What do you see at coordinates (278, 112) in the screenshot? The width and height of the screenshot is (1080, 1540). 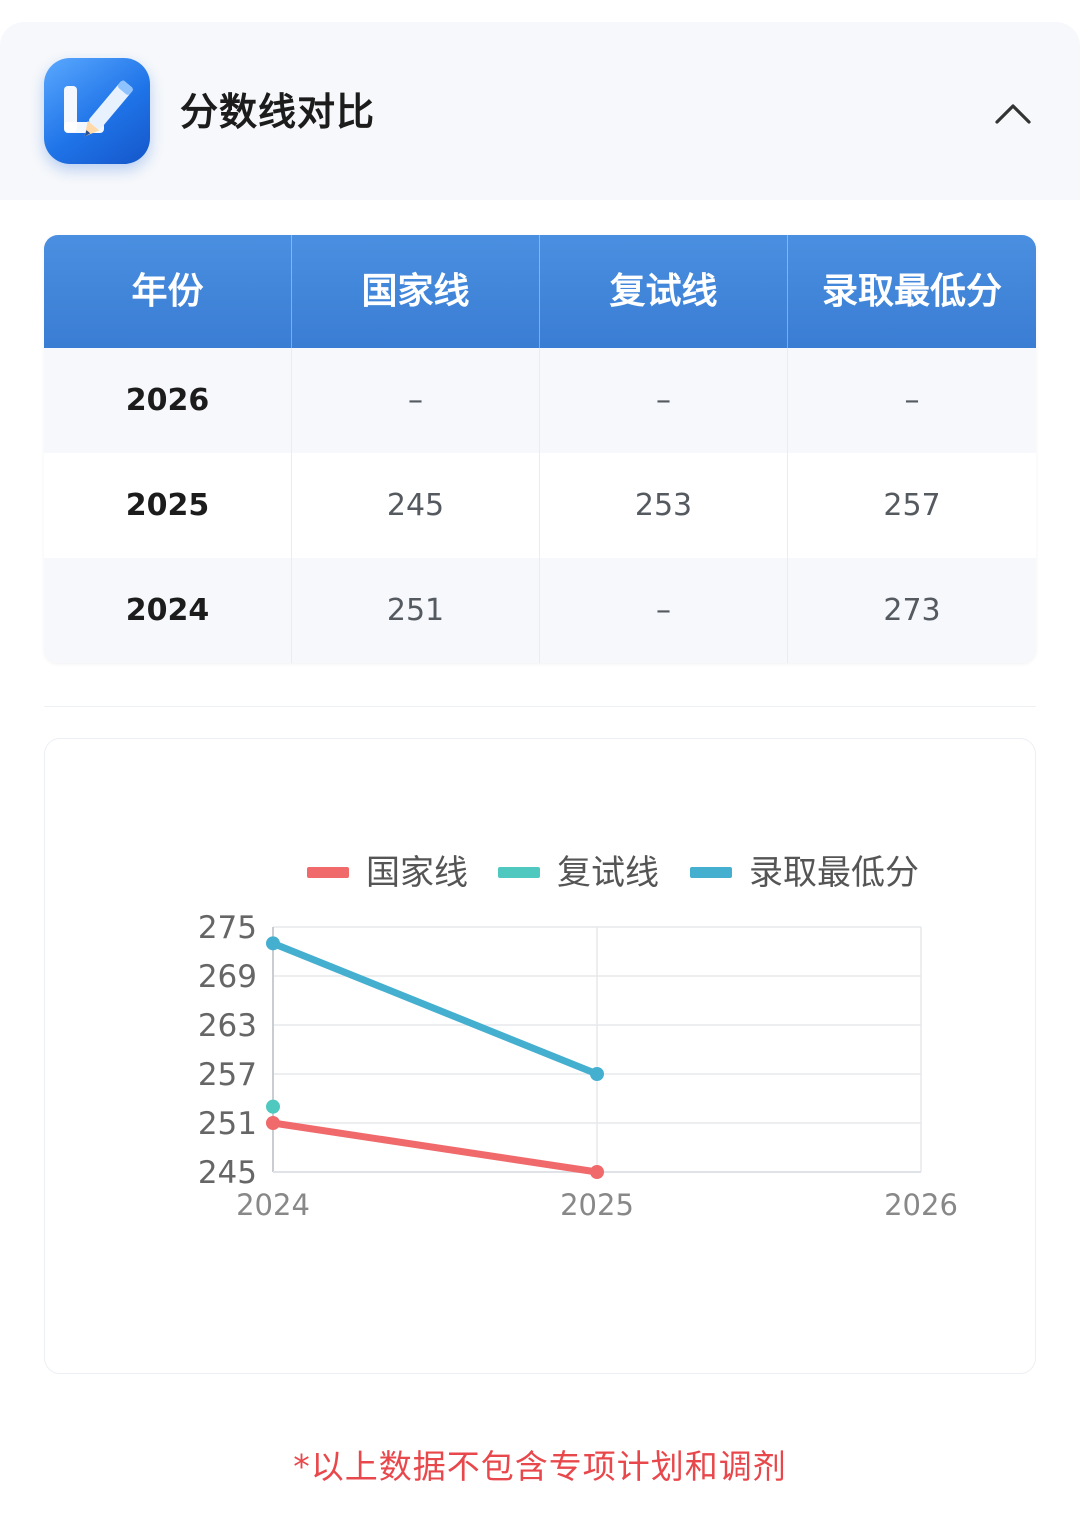 I see `section-title: 分数线对比` at bounding box center [278, 112].